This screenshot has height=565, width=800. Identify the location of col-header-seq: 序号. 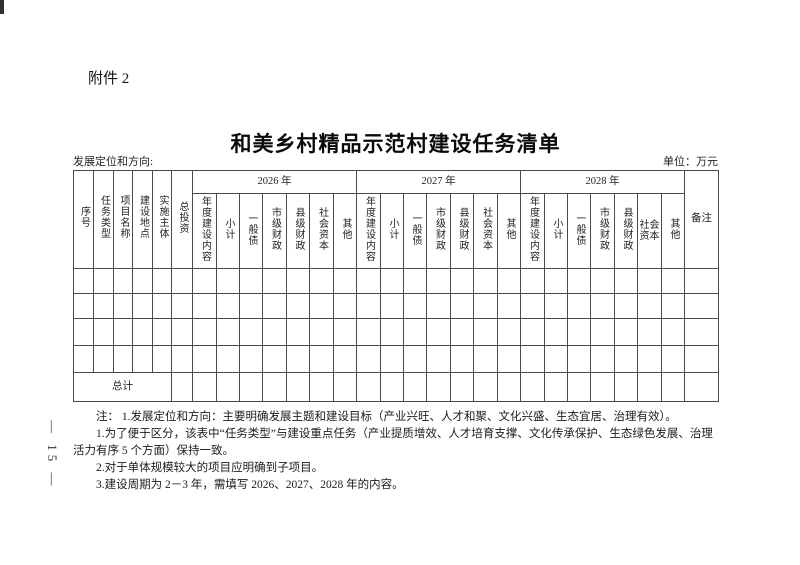
(83, 219).